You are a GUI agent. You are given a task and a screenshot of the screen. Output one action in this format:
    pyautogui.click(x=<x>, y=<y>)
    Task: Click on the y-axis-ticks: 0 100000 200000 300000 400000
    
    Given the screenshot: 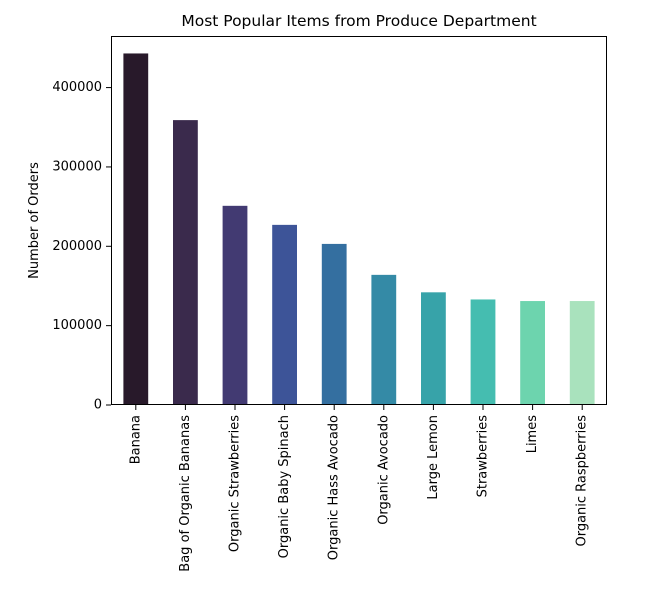 What is the action you would take?
    pyautogui.click(x=81, y=246)
    